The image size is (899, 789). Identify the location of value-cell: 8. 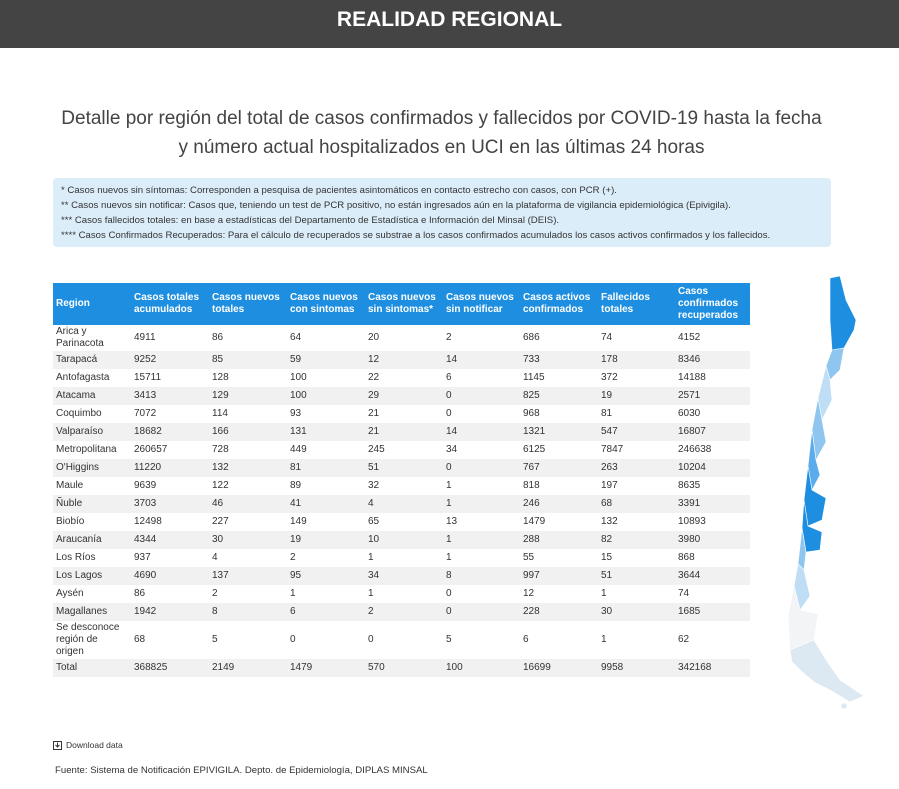
(248, 612).